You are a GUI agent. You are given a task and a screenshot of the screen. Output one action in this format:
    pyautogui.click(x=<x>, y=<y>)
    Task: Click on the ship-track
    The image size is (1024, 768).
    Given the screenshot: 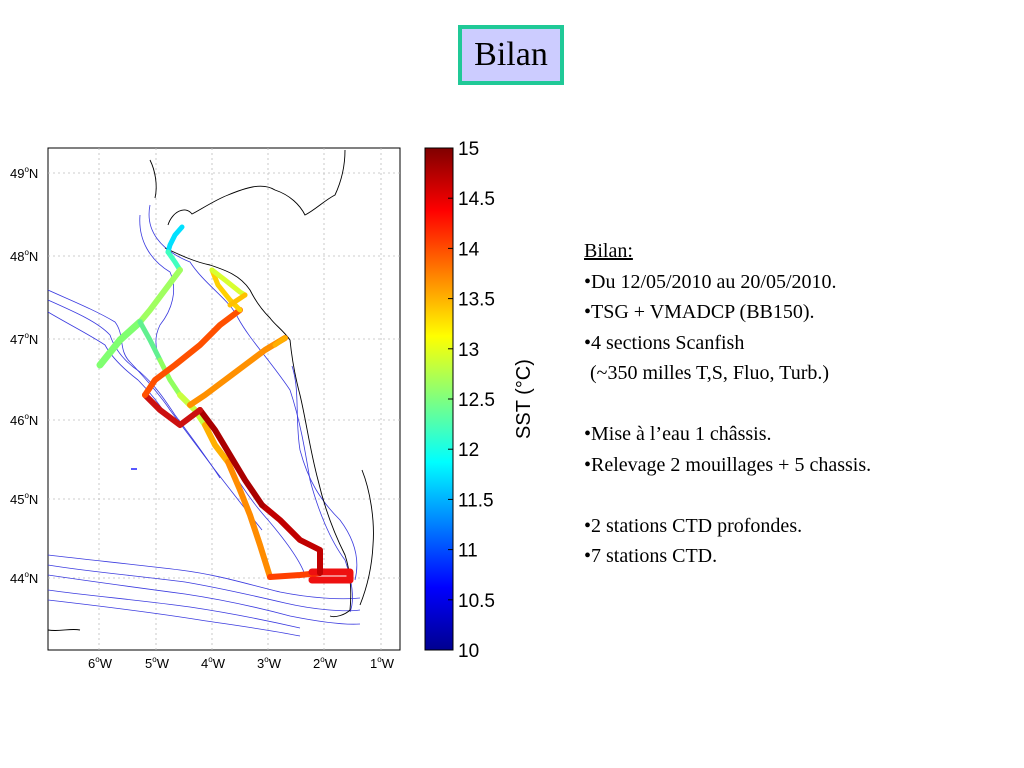 What is the action you would take?
    pyautogui.click(x=225, y=404)
    